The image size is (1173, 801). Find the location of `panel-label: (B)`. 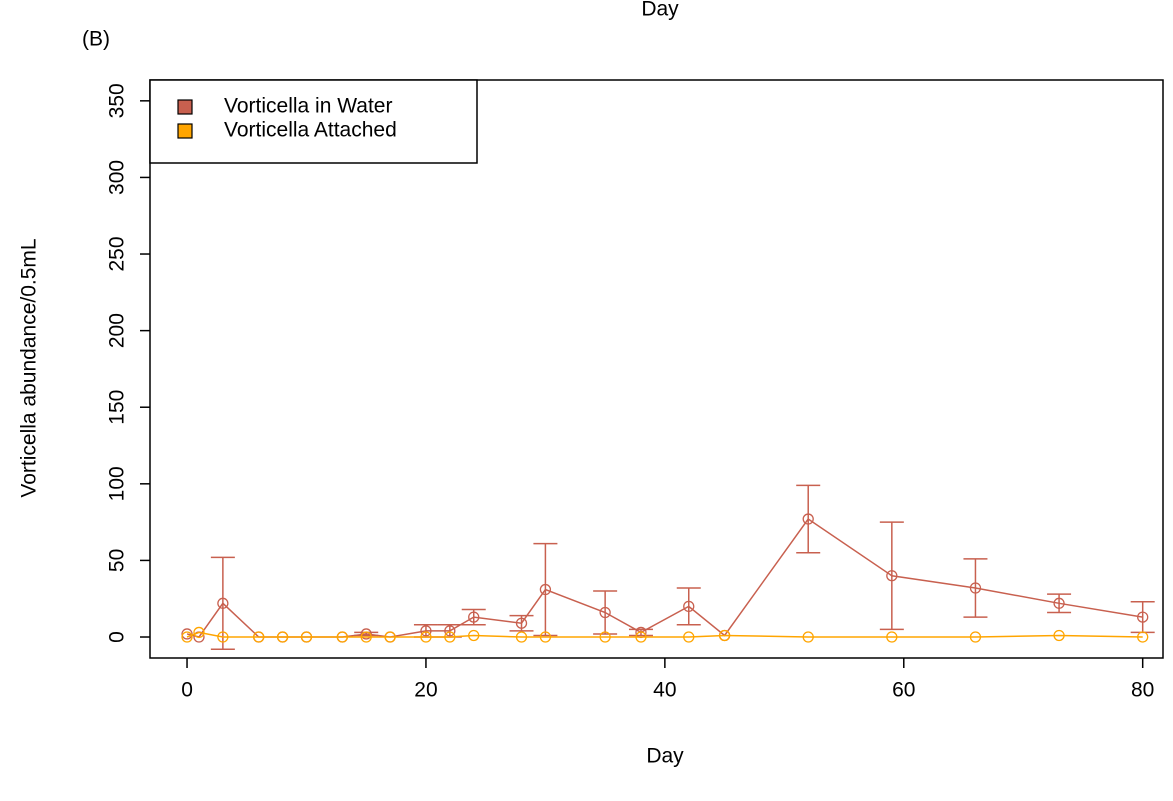

panel-label: (B) is located at coordinates (96, 39).